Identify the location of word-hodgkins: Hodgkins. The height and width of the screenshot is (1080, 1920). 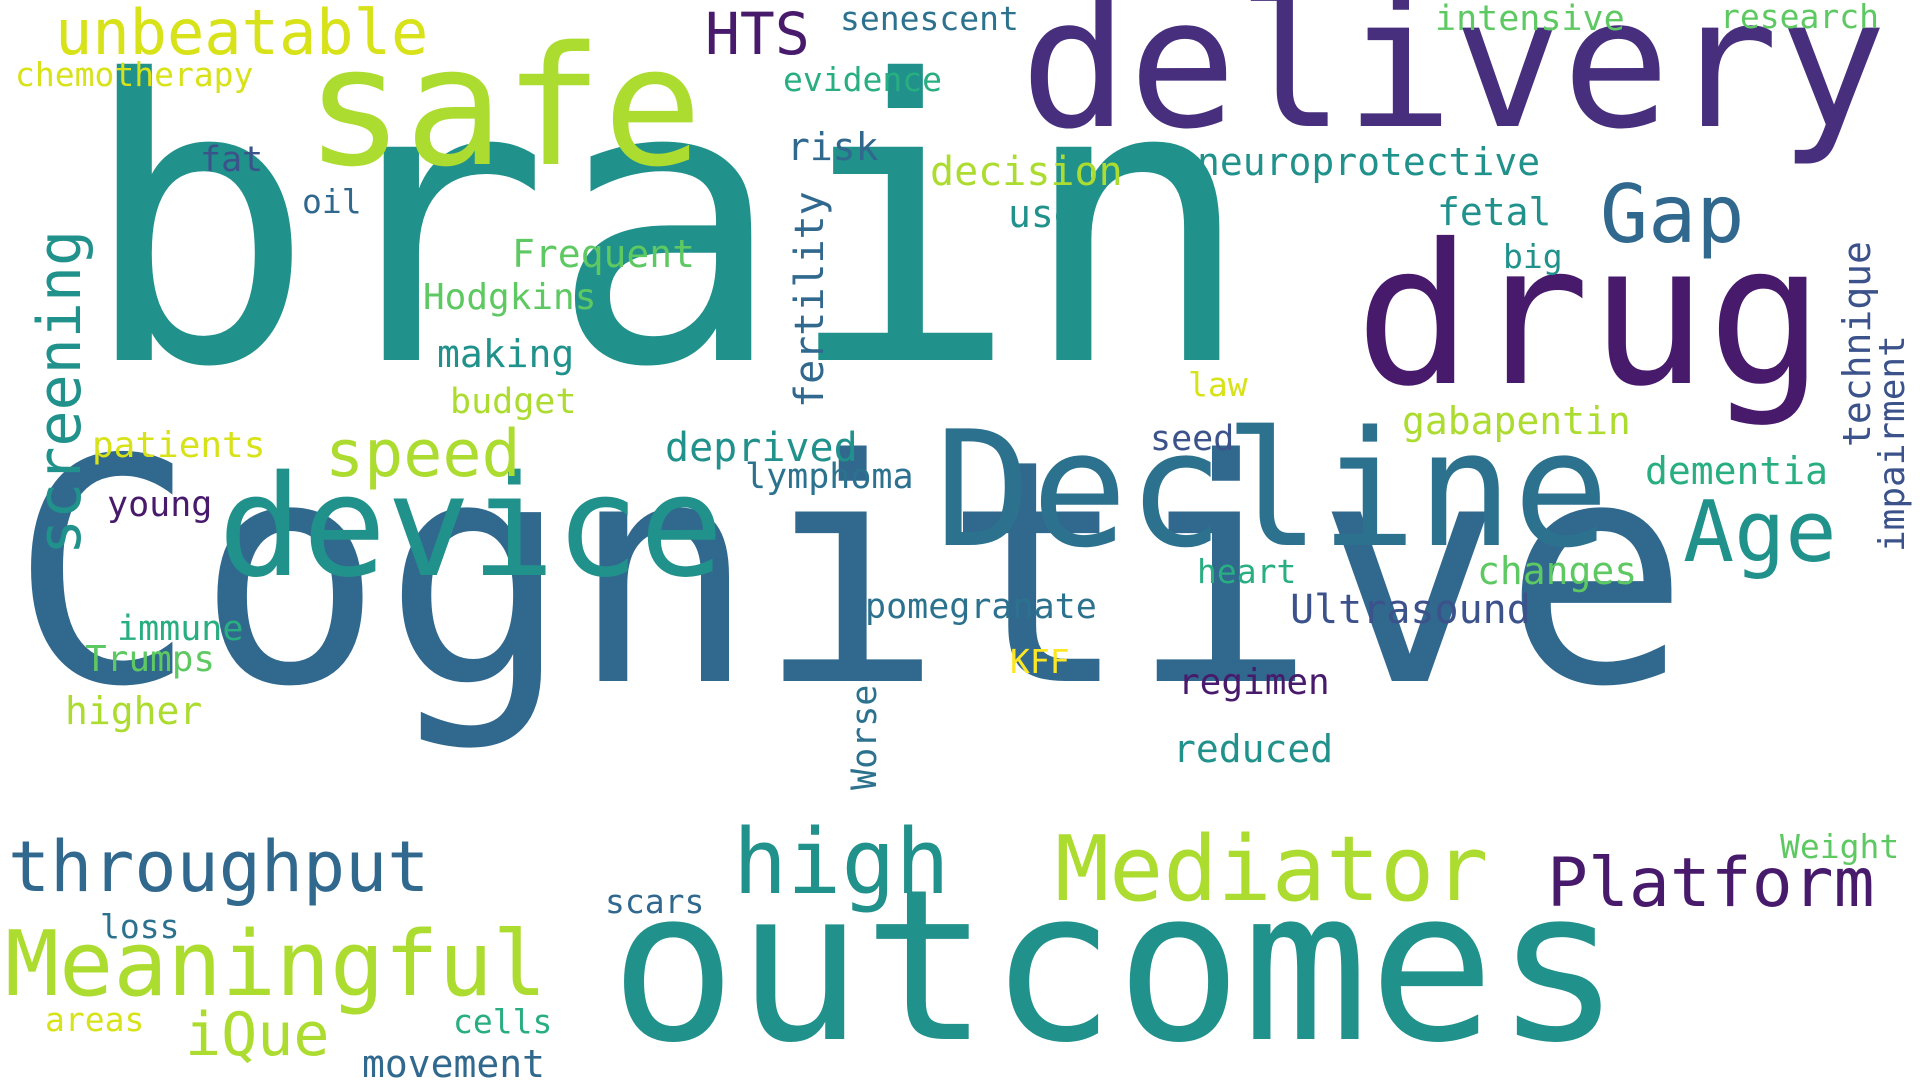
(510, 297).